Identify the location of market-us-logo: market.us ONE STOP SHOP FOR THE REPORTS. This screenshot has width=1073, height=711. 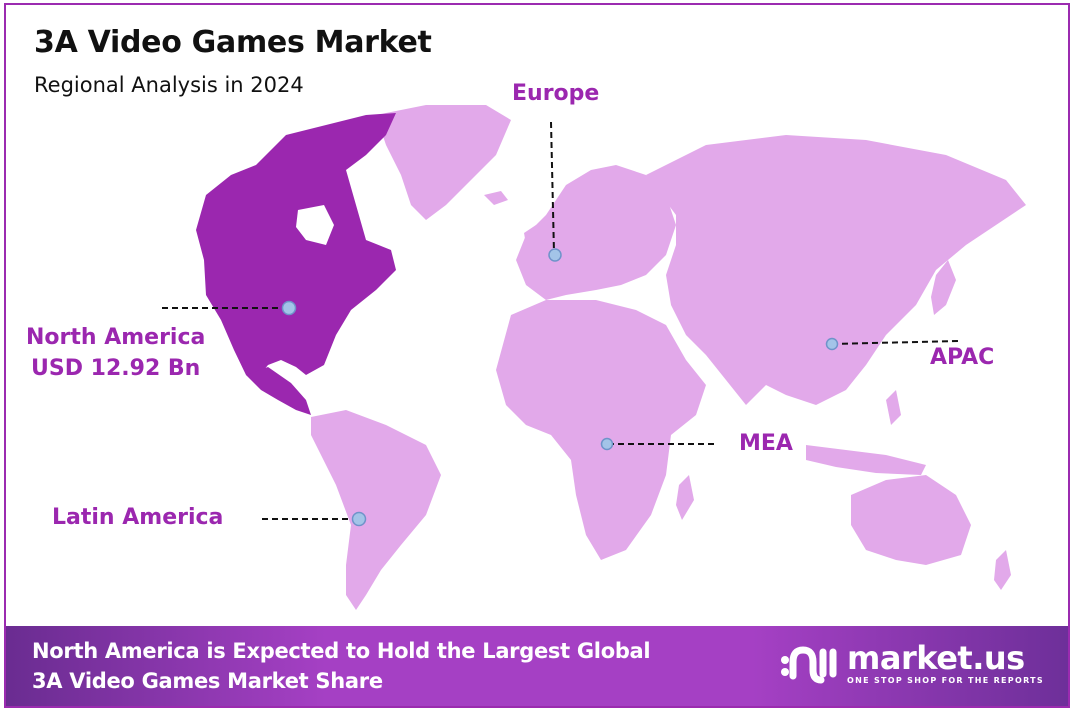
(911, 663).